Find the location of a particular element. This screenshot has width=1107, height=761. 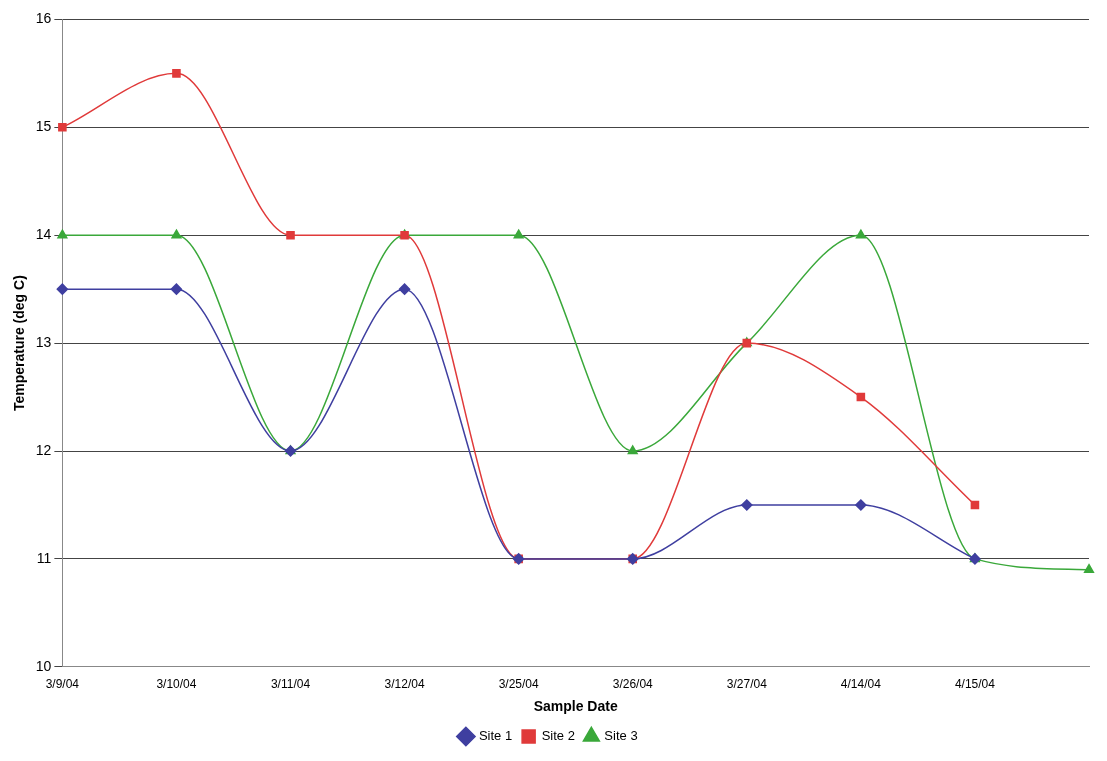

x-tick-label: 4/14/04 is located at coordinates (861, 684).